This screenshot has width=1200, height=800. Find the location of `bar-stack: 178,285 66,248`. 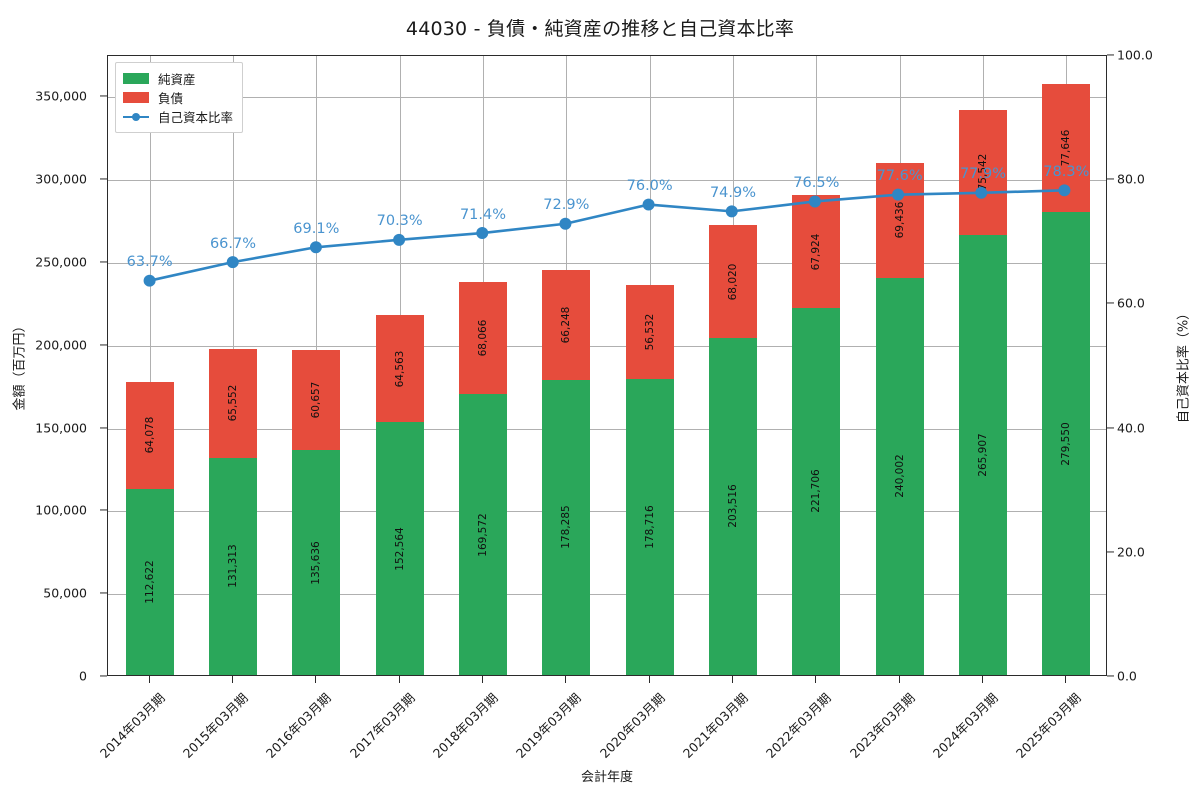

bar-stack: 178,285 66,248 is located at coordinates (566, 472).